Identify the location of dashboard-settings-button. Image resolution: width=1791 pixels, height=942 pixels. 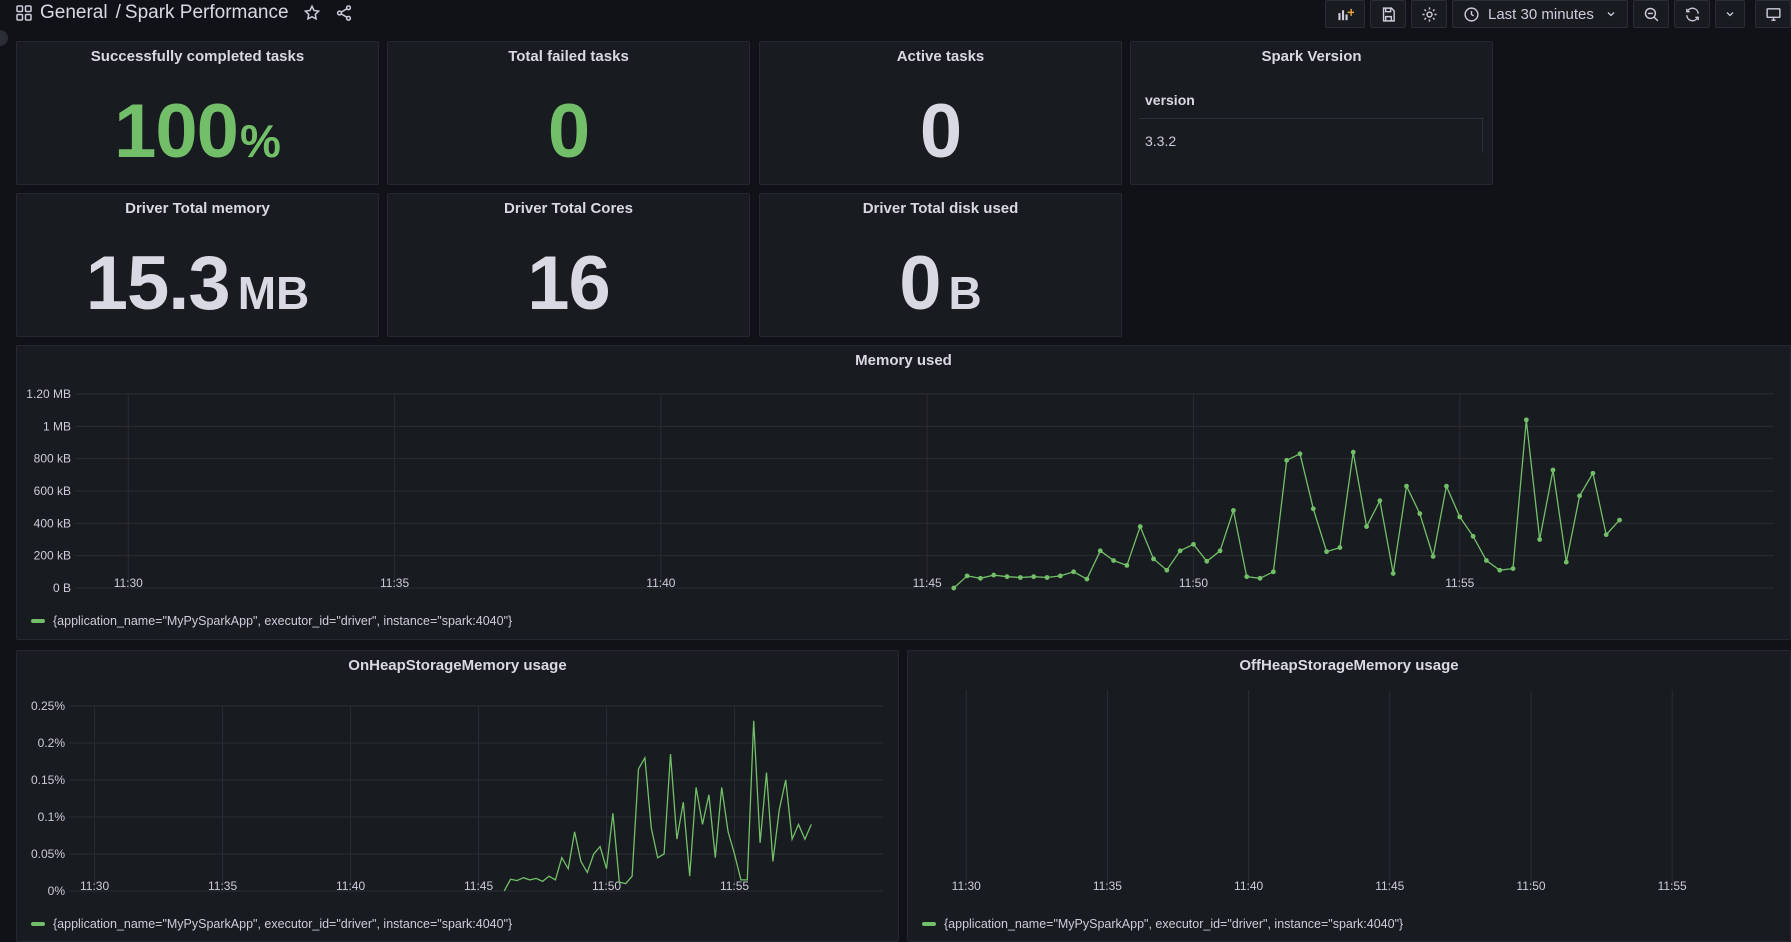
(1429, 14).